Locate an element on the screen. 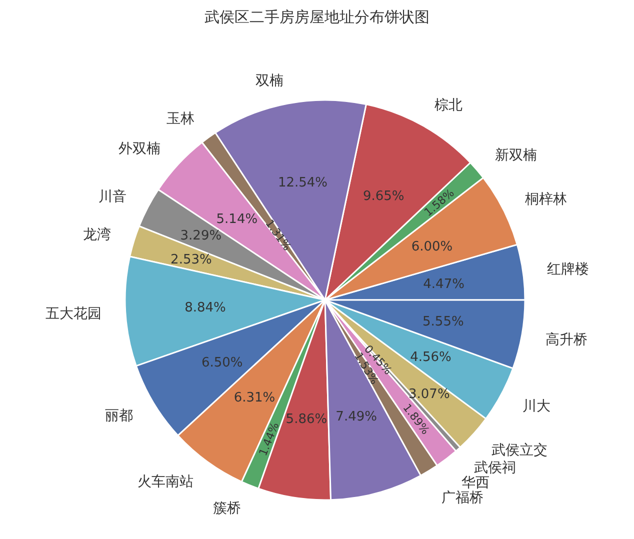  slice-label: 武侯立交 is located at coordinates (520, 450).